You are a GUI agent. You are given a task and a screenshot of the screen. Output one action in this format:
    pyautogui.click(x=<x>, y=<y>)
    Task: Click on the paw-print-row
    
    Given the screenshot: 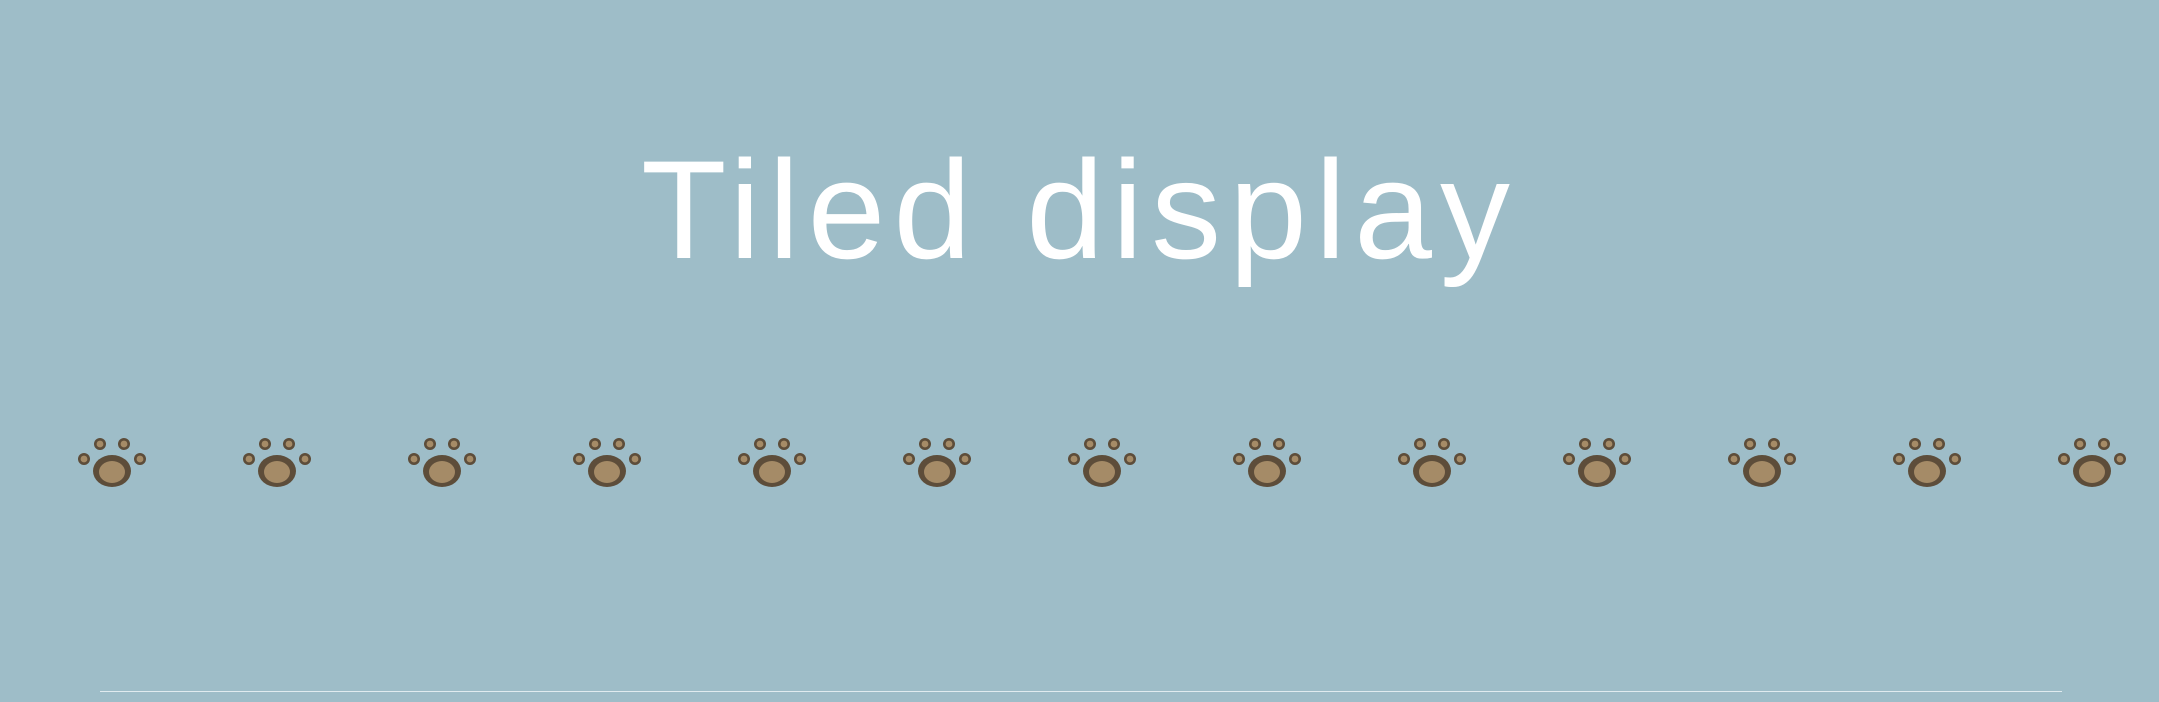 What is the action you would take?
    pyautogui.click(x=1115, y=462)
    